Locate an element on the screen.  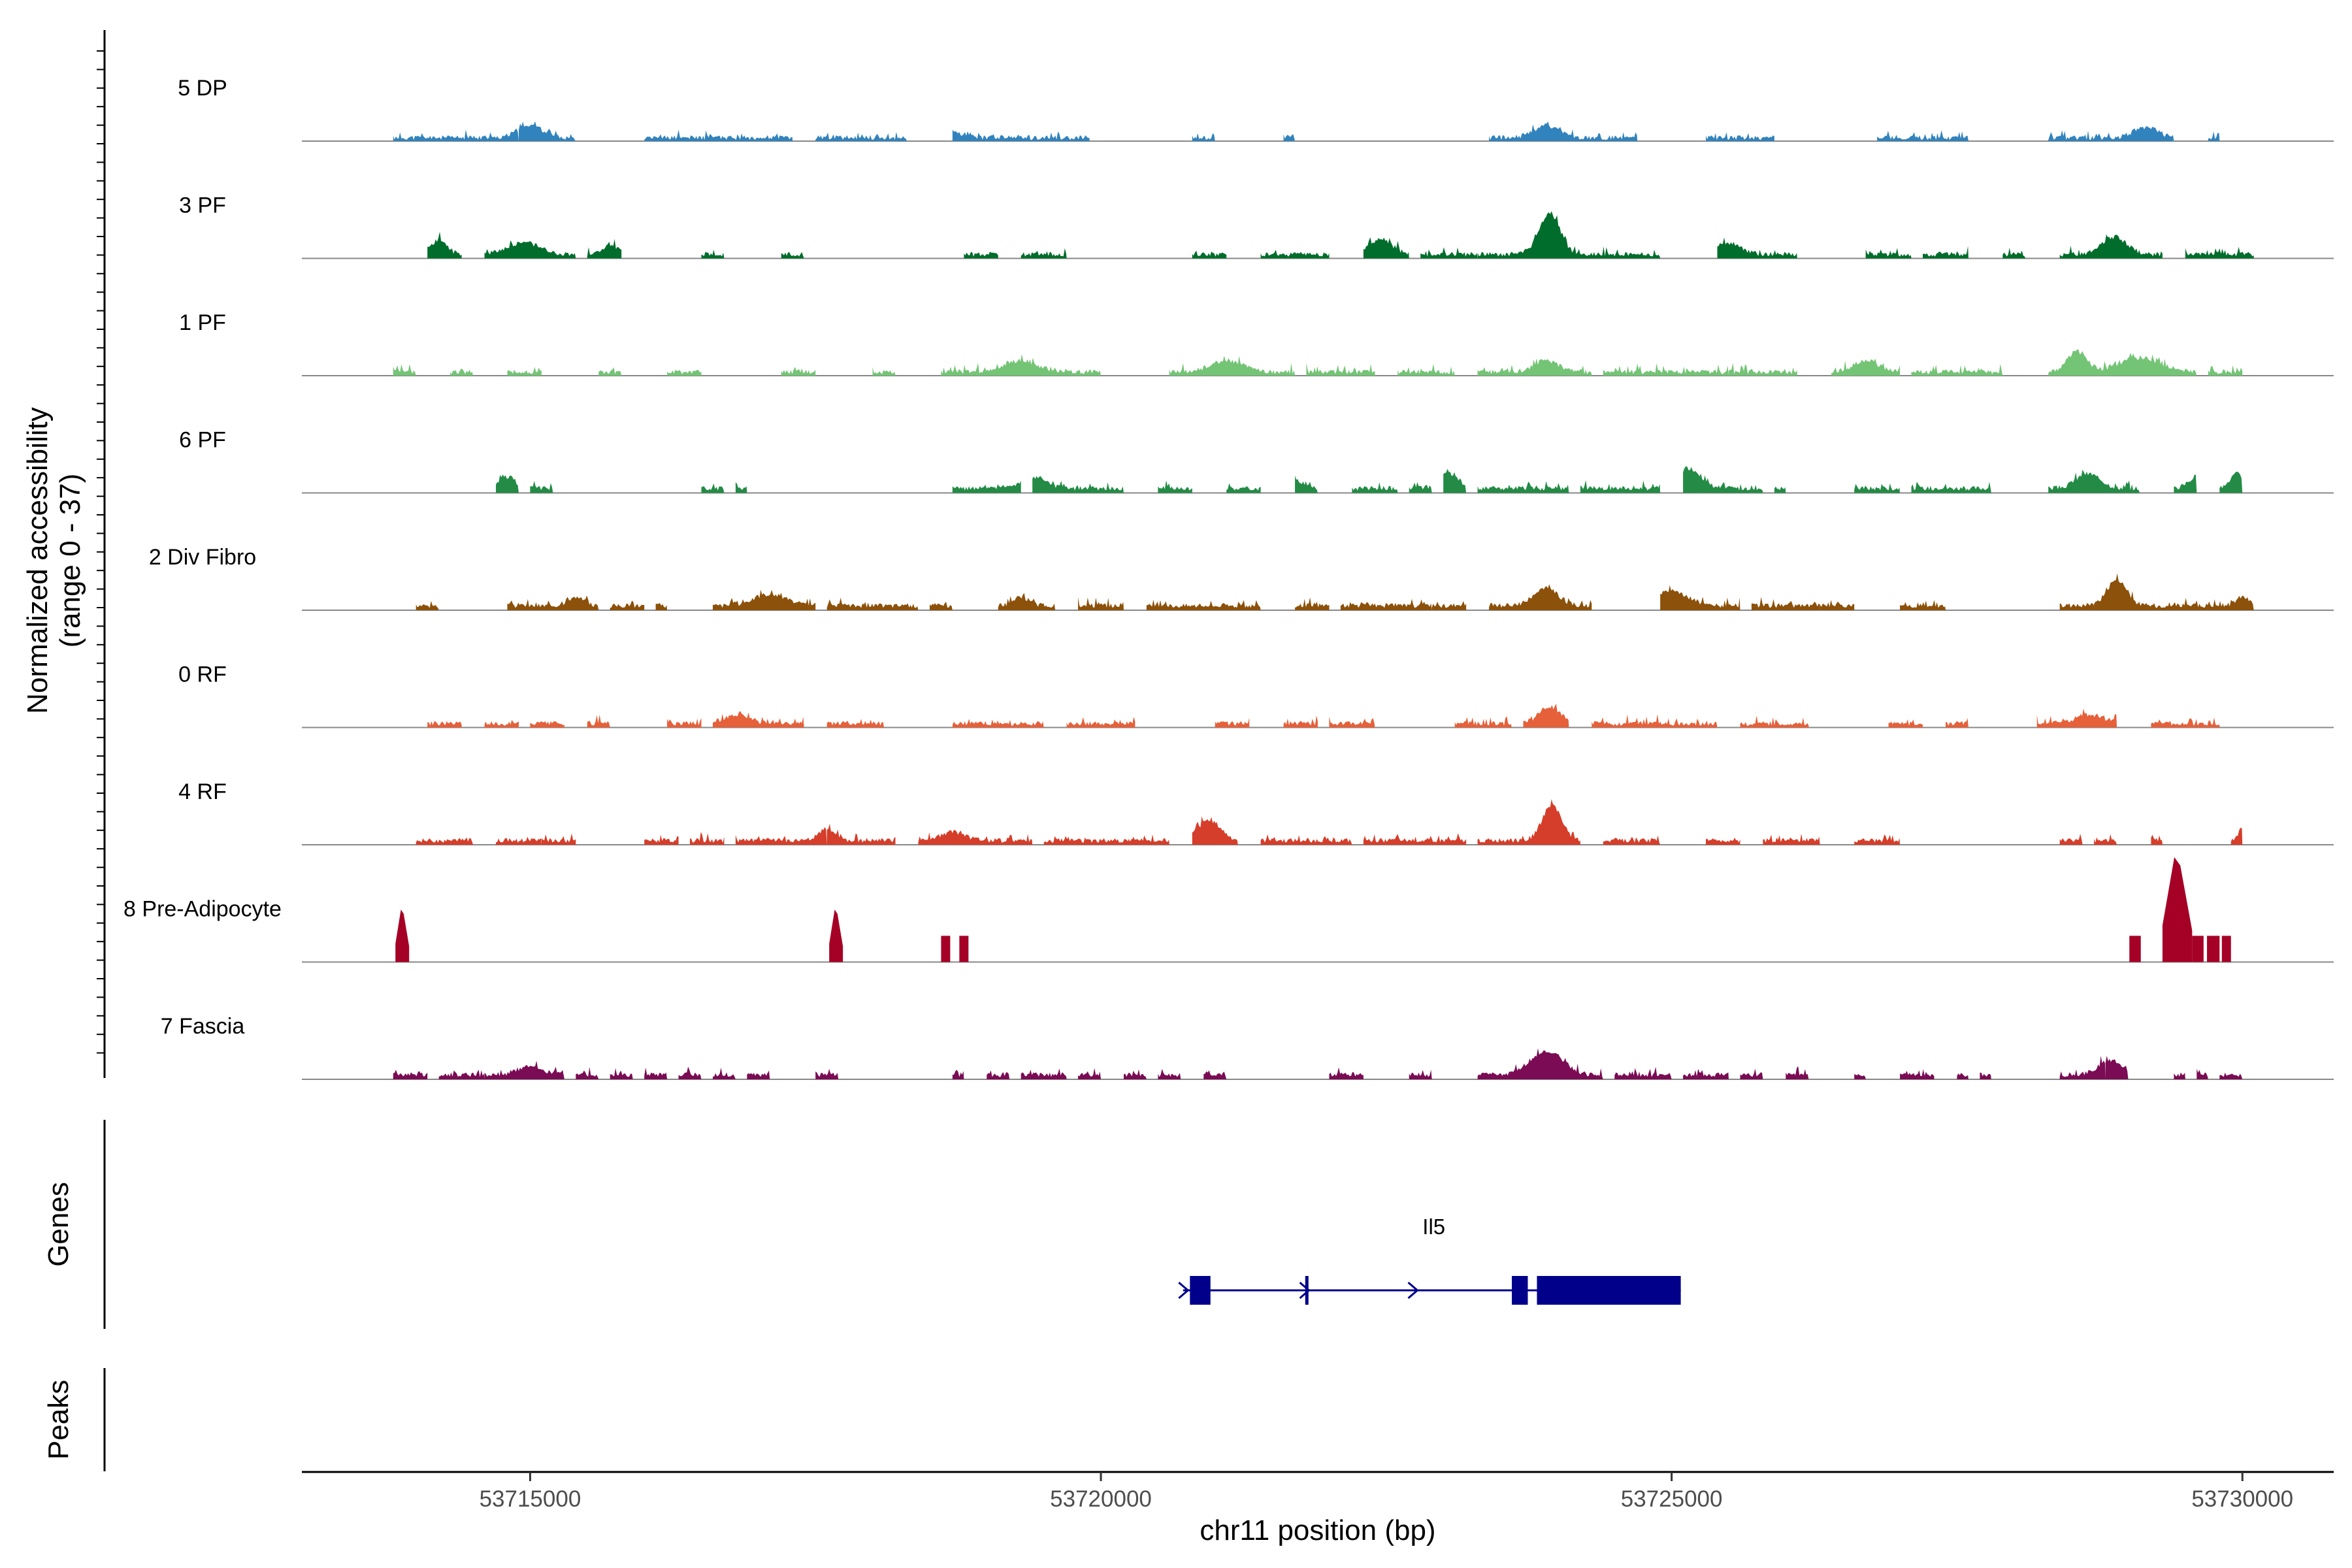
genes-panel: Genes Il5 is located at coordinates (861, 1224).